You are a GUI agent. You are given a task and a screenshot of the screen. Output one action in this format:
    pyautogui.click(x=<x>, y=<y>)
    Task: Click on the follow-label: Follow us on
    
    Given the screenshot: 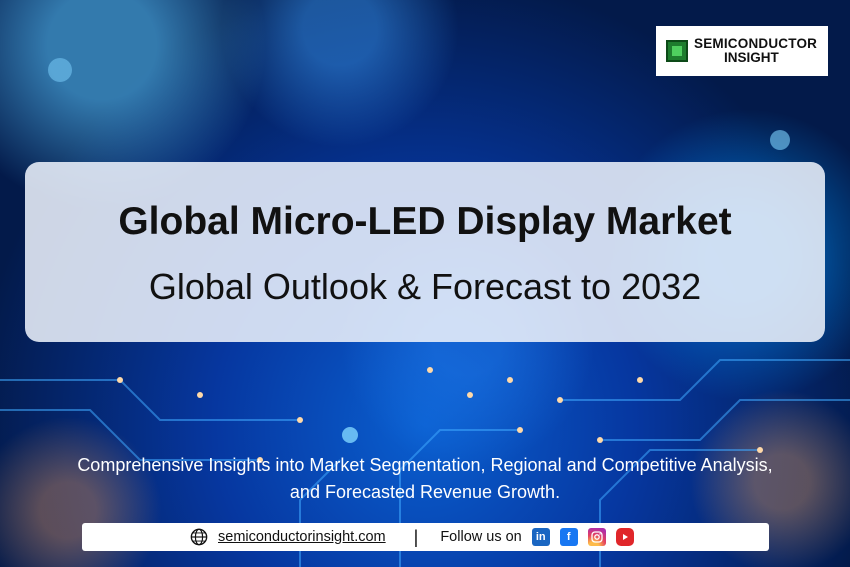 What is the action you would take?
    pyautogui.click(x=481, y=537)
    